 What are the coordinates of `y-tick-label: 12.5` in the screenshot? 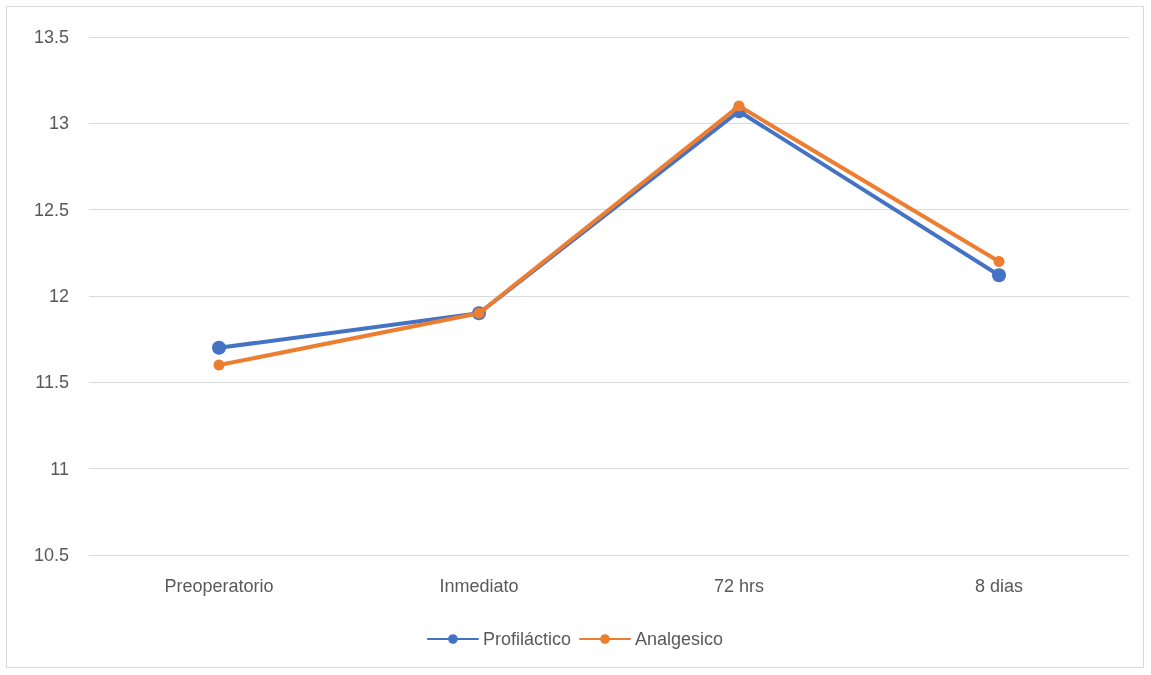 It's located at (51, 209).